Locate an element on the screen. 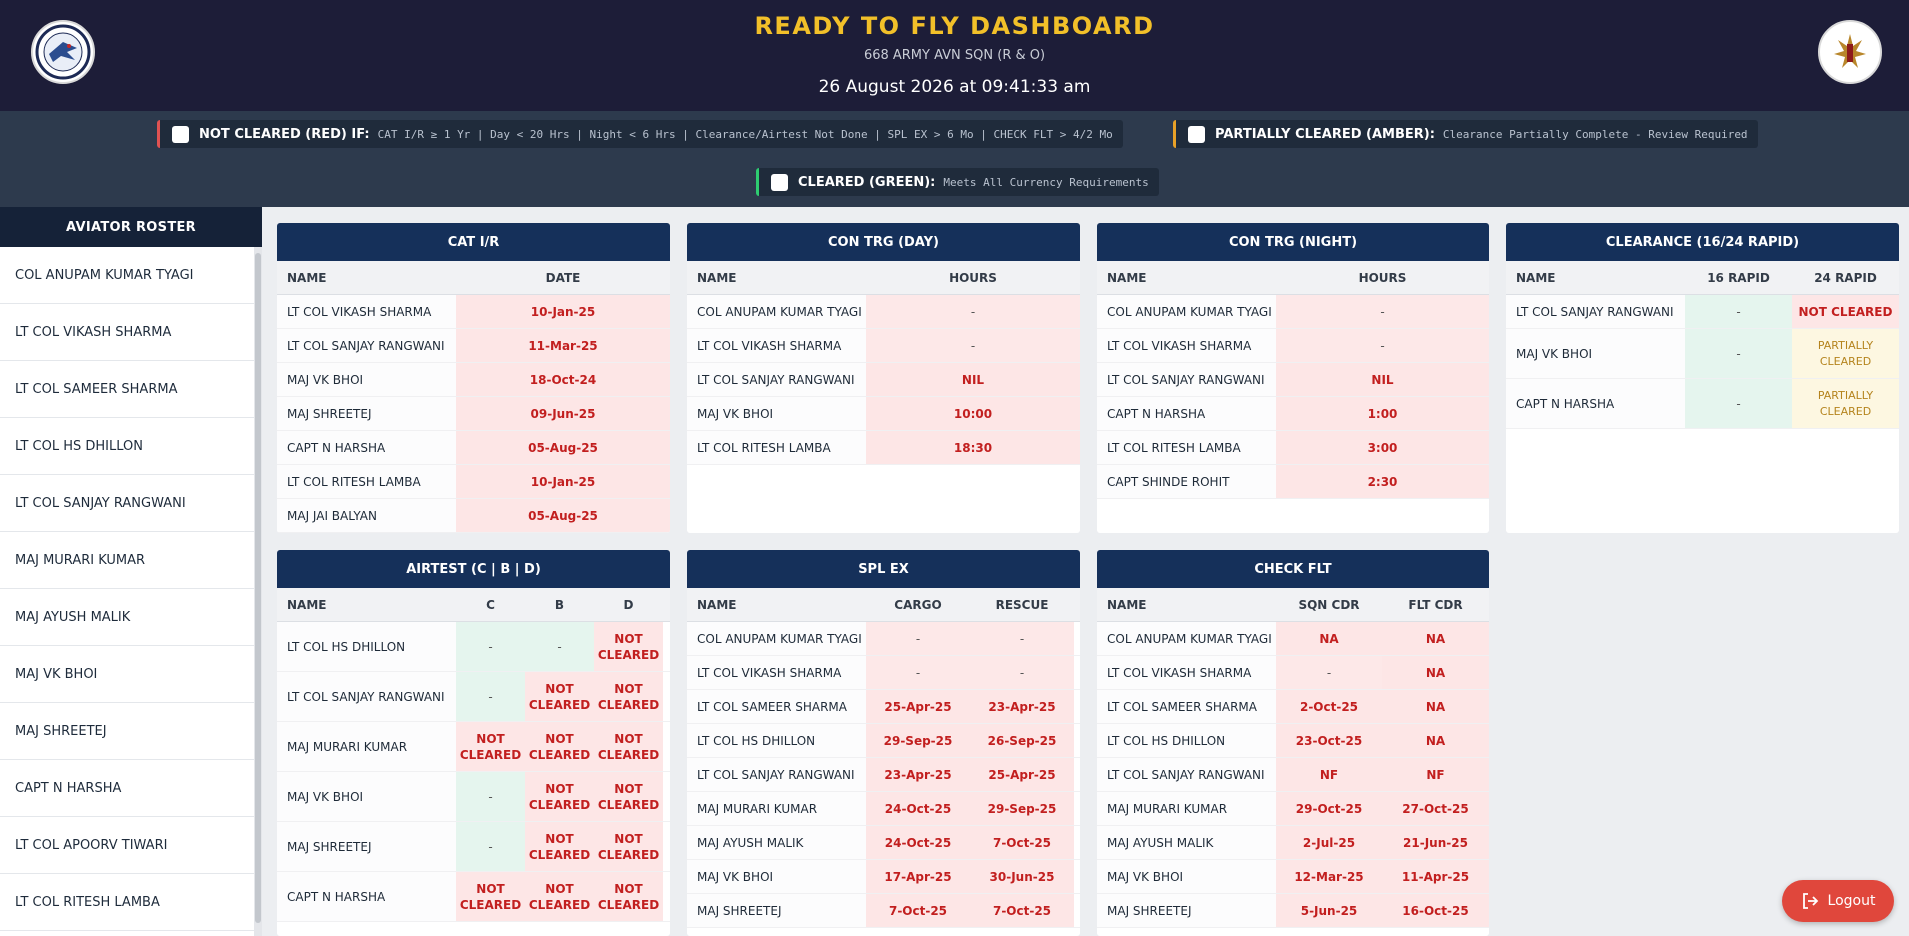 This screenshot has width=1909, height=936. table-row: MAJ SHREETEJ 5-Jun-25 16-Oct-25 is located at coordinates (1293, 911).